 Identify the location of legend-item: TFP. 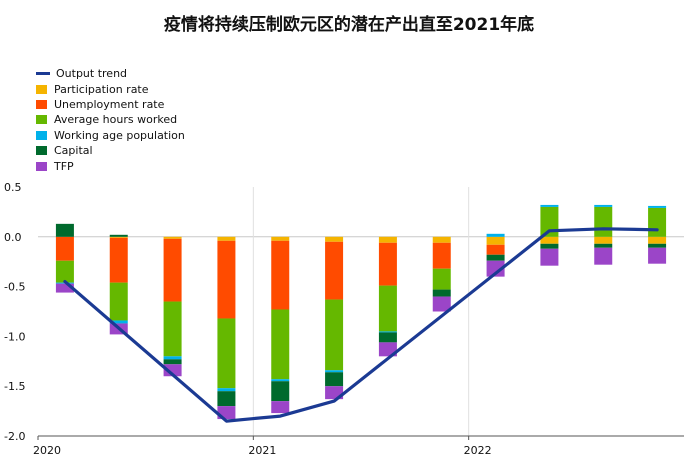
(110, 165).